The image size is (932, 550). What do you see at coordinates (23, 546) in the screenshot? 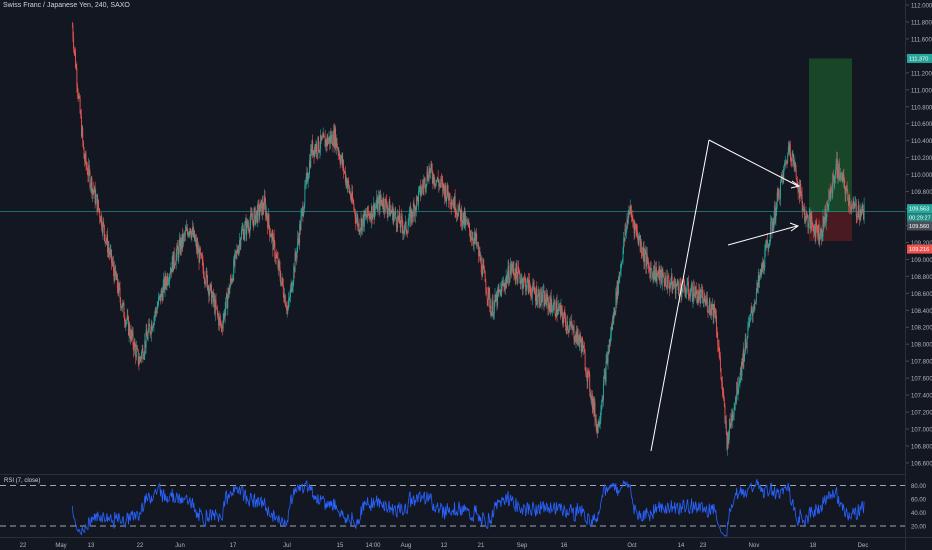
I see `time-tick-label: 22` at bounding box center [23, 546].